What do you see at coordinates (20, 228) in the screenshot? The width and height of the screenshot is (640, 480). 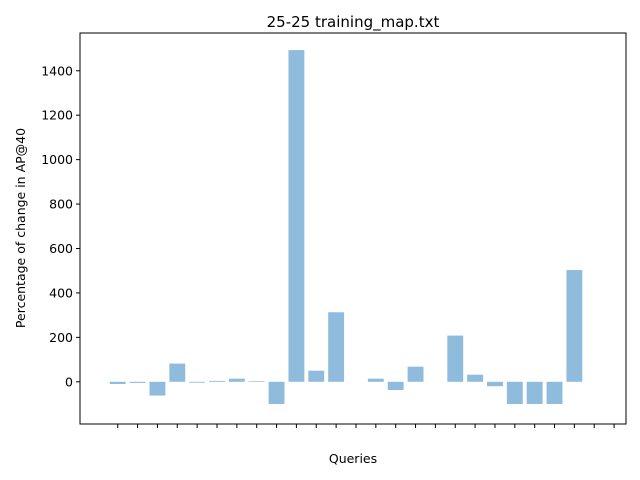 I see `y-axis-label: Percentage of change in AP@40` at bounding box center [20, 228].